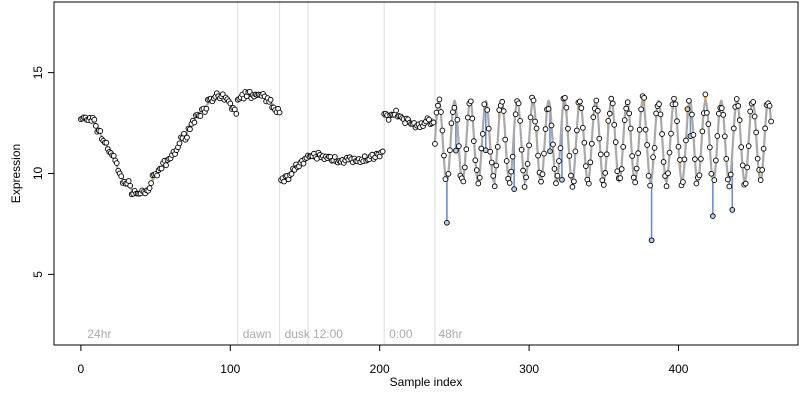 This screenshot has height=400, width=800. I want to click on x-tick-label: 400, so click(678, 369).